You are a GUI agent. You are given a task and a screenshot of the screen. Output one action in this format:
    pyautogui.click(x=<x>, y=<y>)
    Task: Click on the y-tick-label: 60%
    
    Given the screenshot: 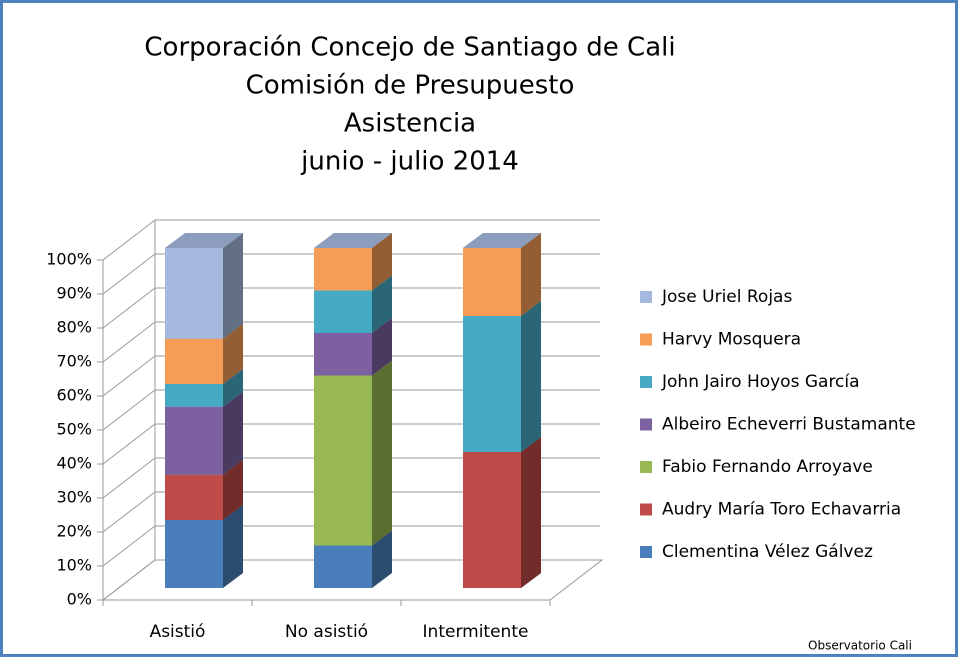 What is the action you would take?
    pyautogui.click(x=74, y=395)
    